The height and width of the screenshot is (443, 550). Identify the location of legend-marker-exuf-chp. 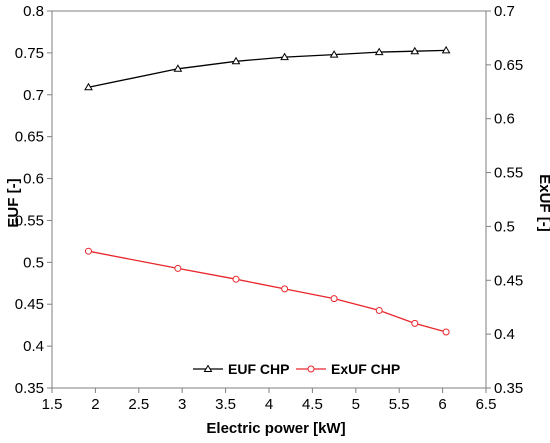
(311, 369).